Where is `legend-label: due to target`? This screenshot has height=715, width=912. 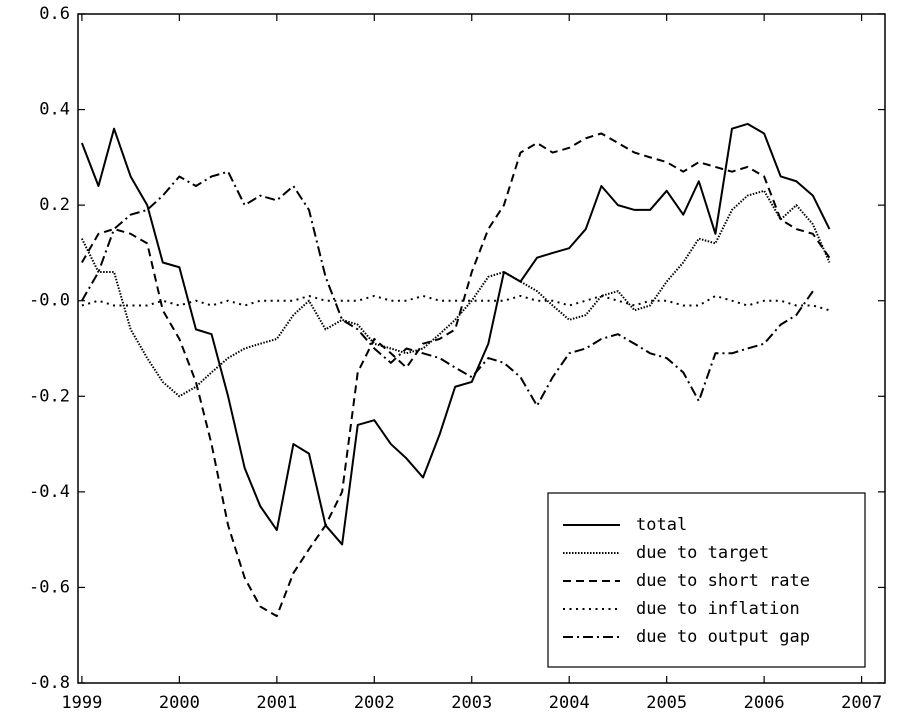 legend-label: due to target is located at coordinates (702, 553).